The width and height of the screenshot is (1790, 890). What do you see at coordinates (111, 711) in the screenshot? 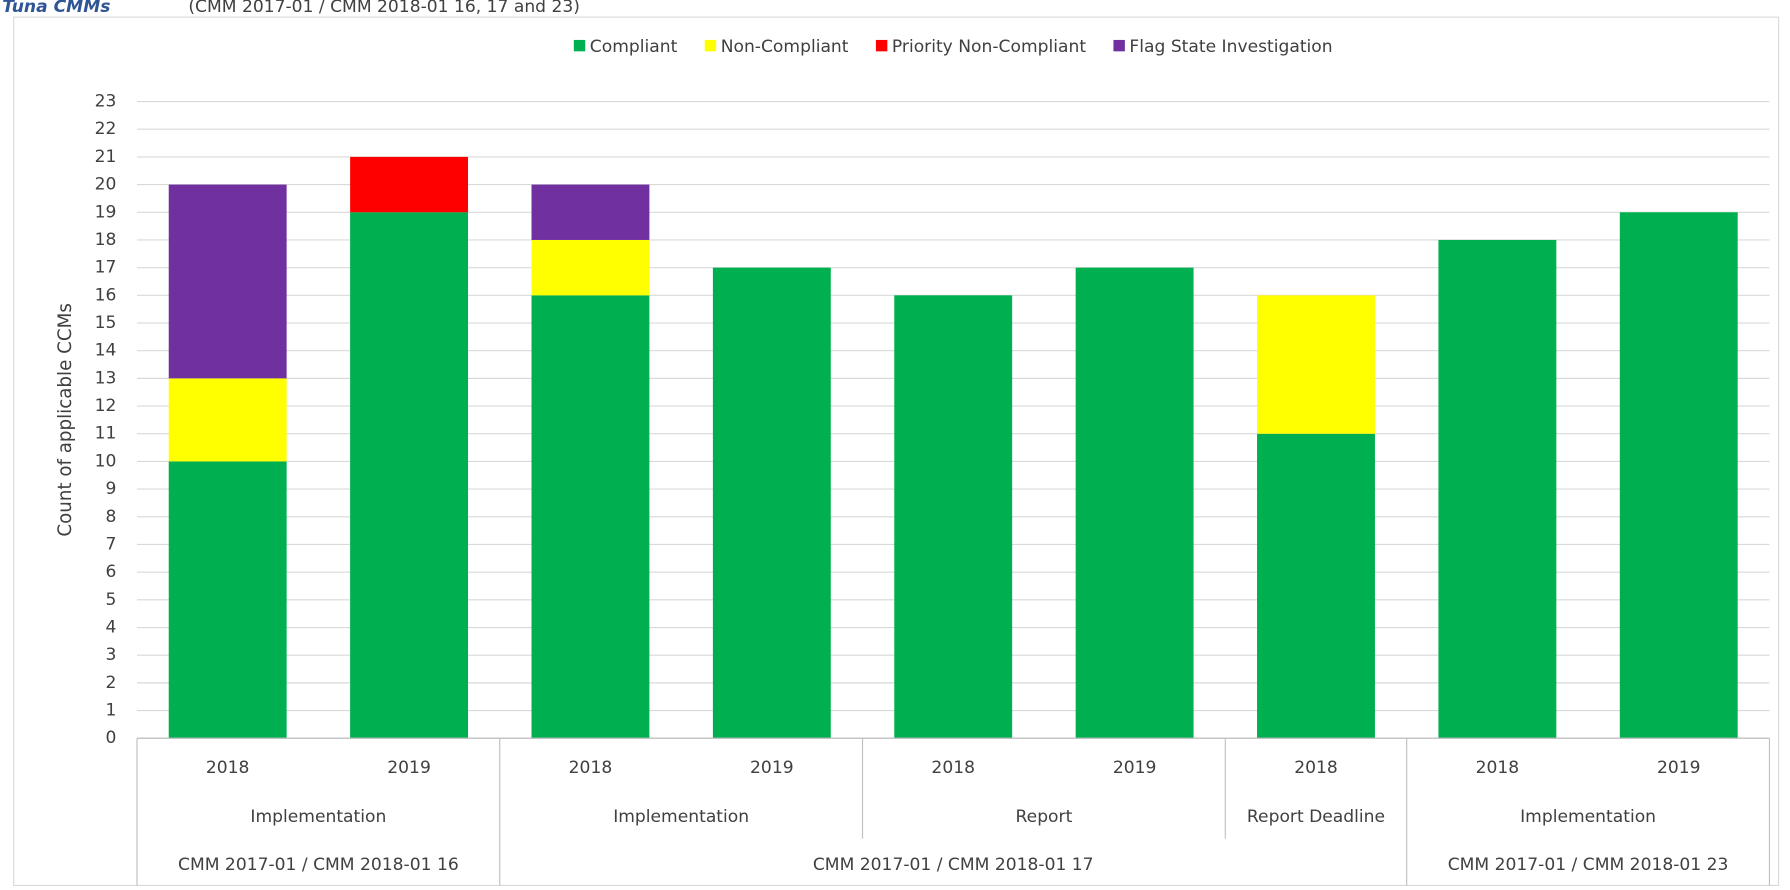
I see `y-tick-label: 1` at bounding box center [111, 711].